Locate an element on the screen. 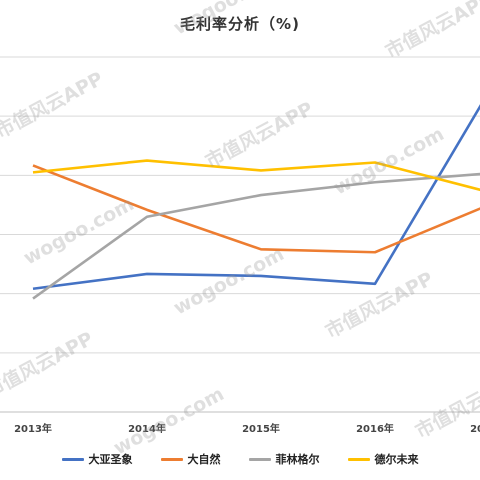 Image resolution: width=480 pixels, height=480 pixels. legend-label: 德尔未来 is located at coordinates (396, 459).